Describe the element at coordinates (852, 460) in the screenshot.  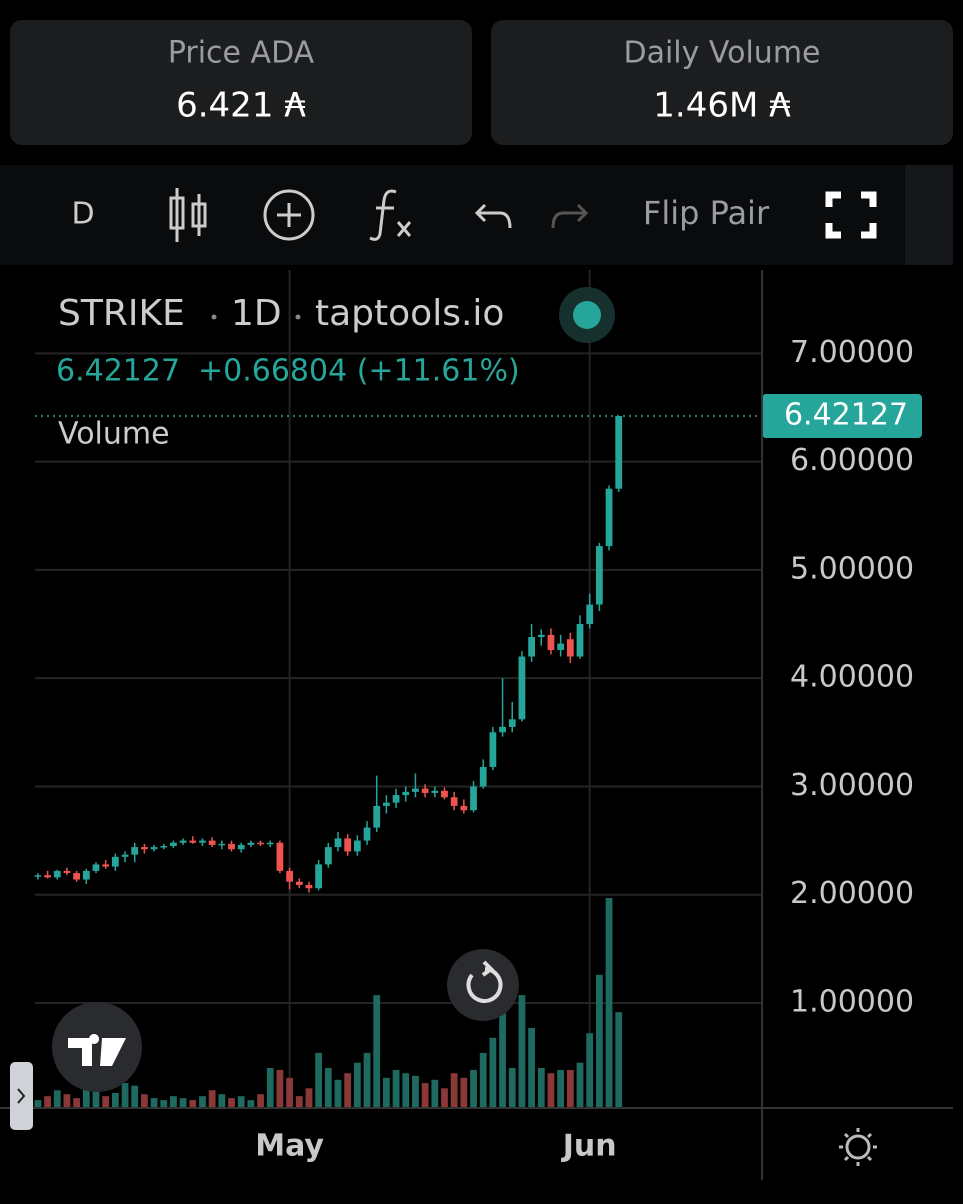
I see `y-tick-label: 6.00000` at that location.